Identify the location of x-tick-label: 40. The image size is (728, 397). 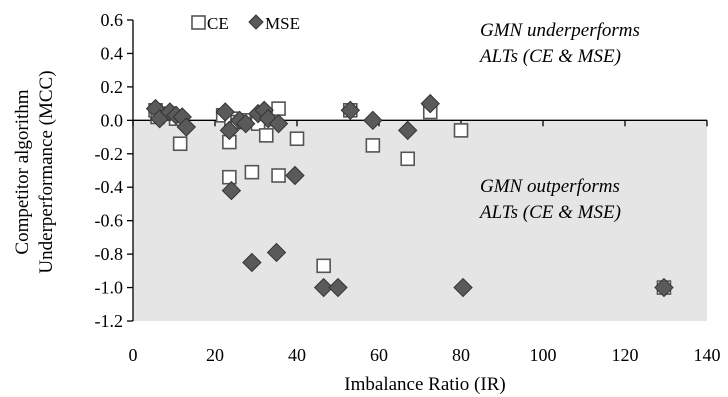
(297, 355).